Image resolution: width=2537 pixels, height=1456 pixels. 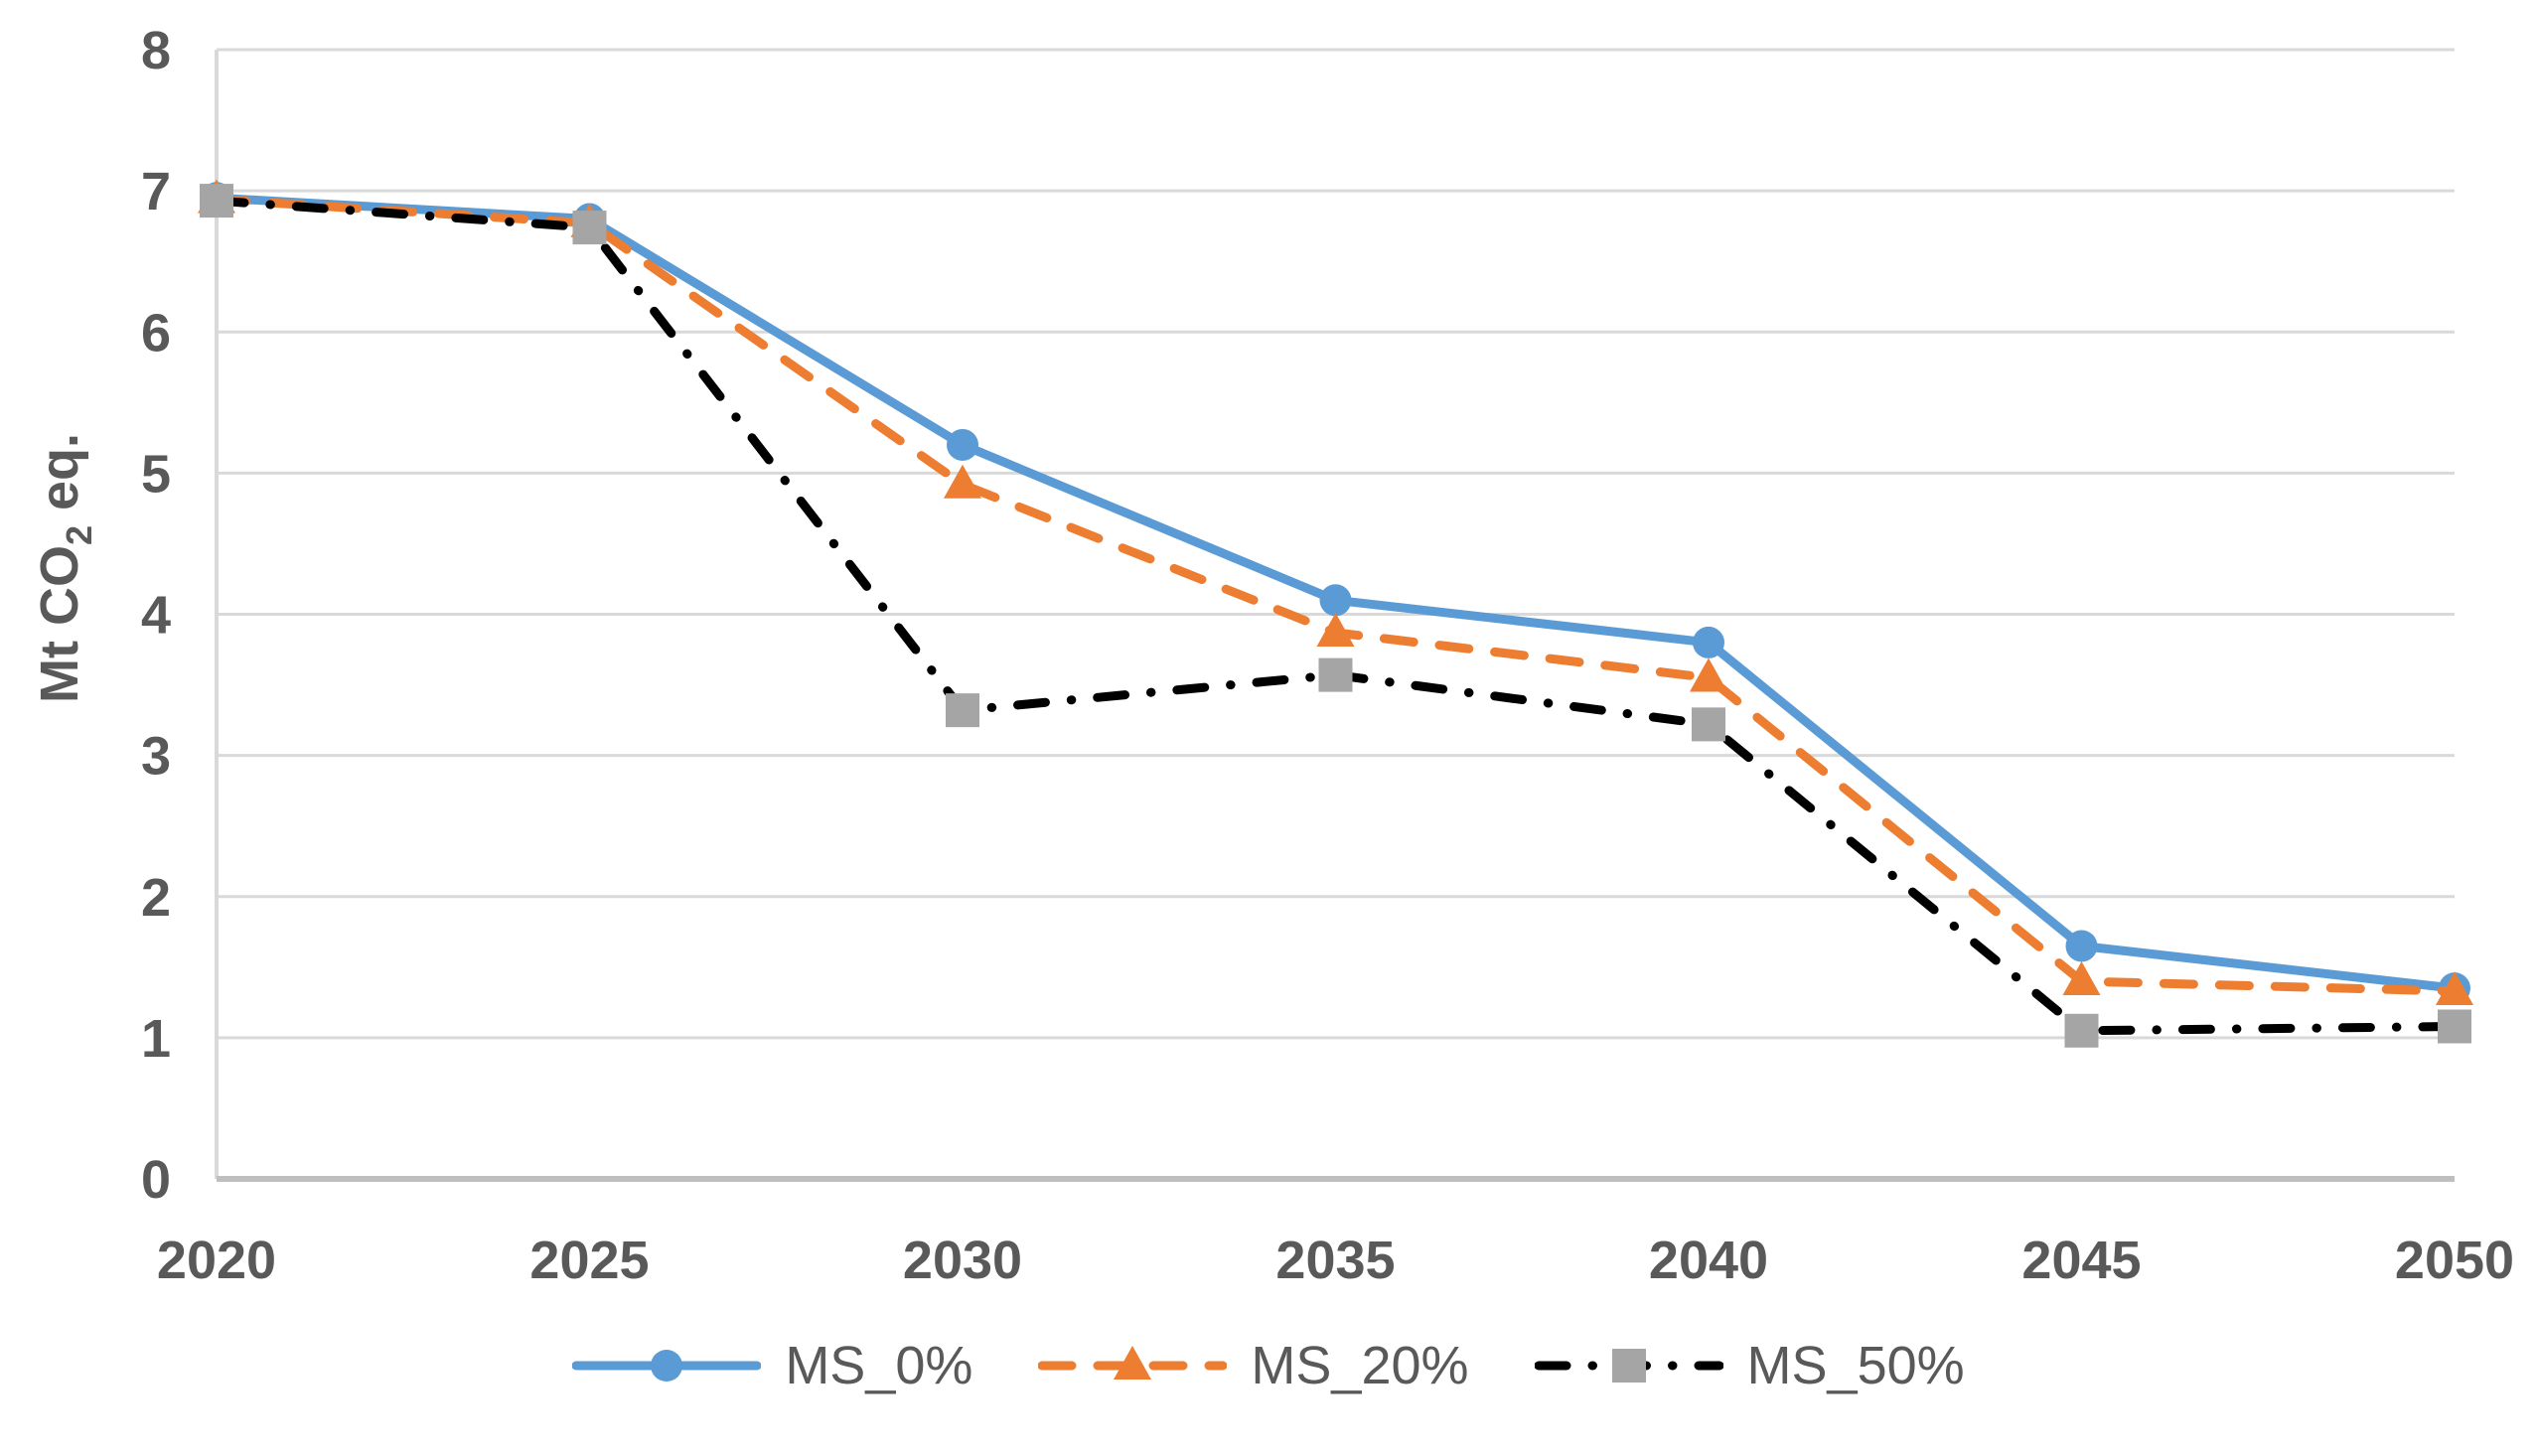 I want to click on legend-item-MS_20%: MS_20%, so click(x=1253, y=1365).